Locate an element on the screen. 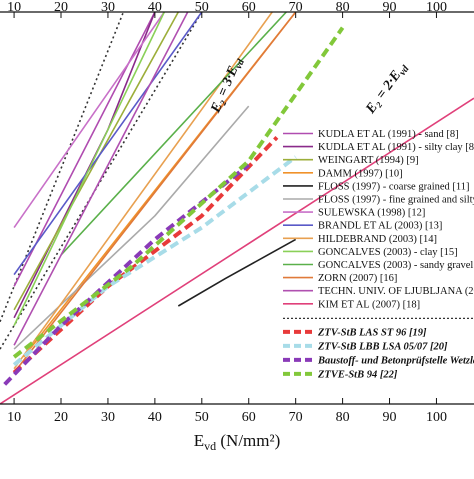  legend-label: ZORN (2007) [16] is located at coordinates (357, 278).